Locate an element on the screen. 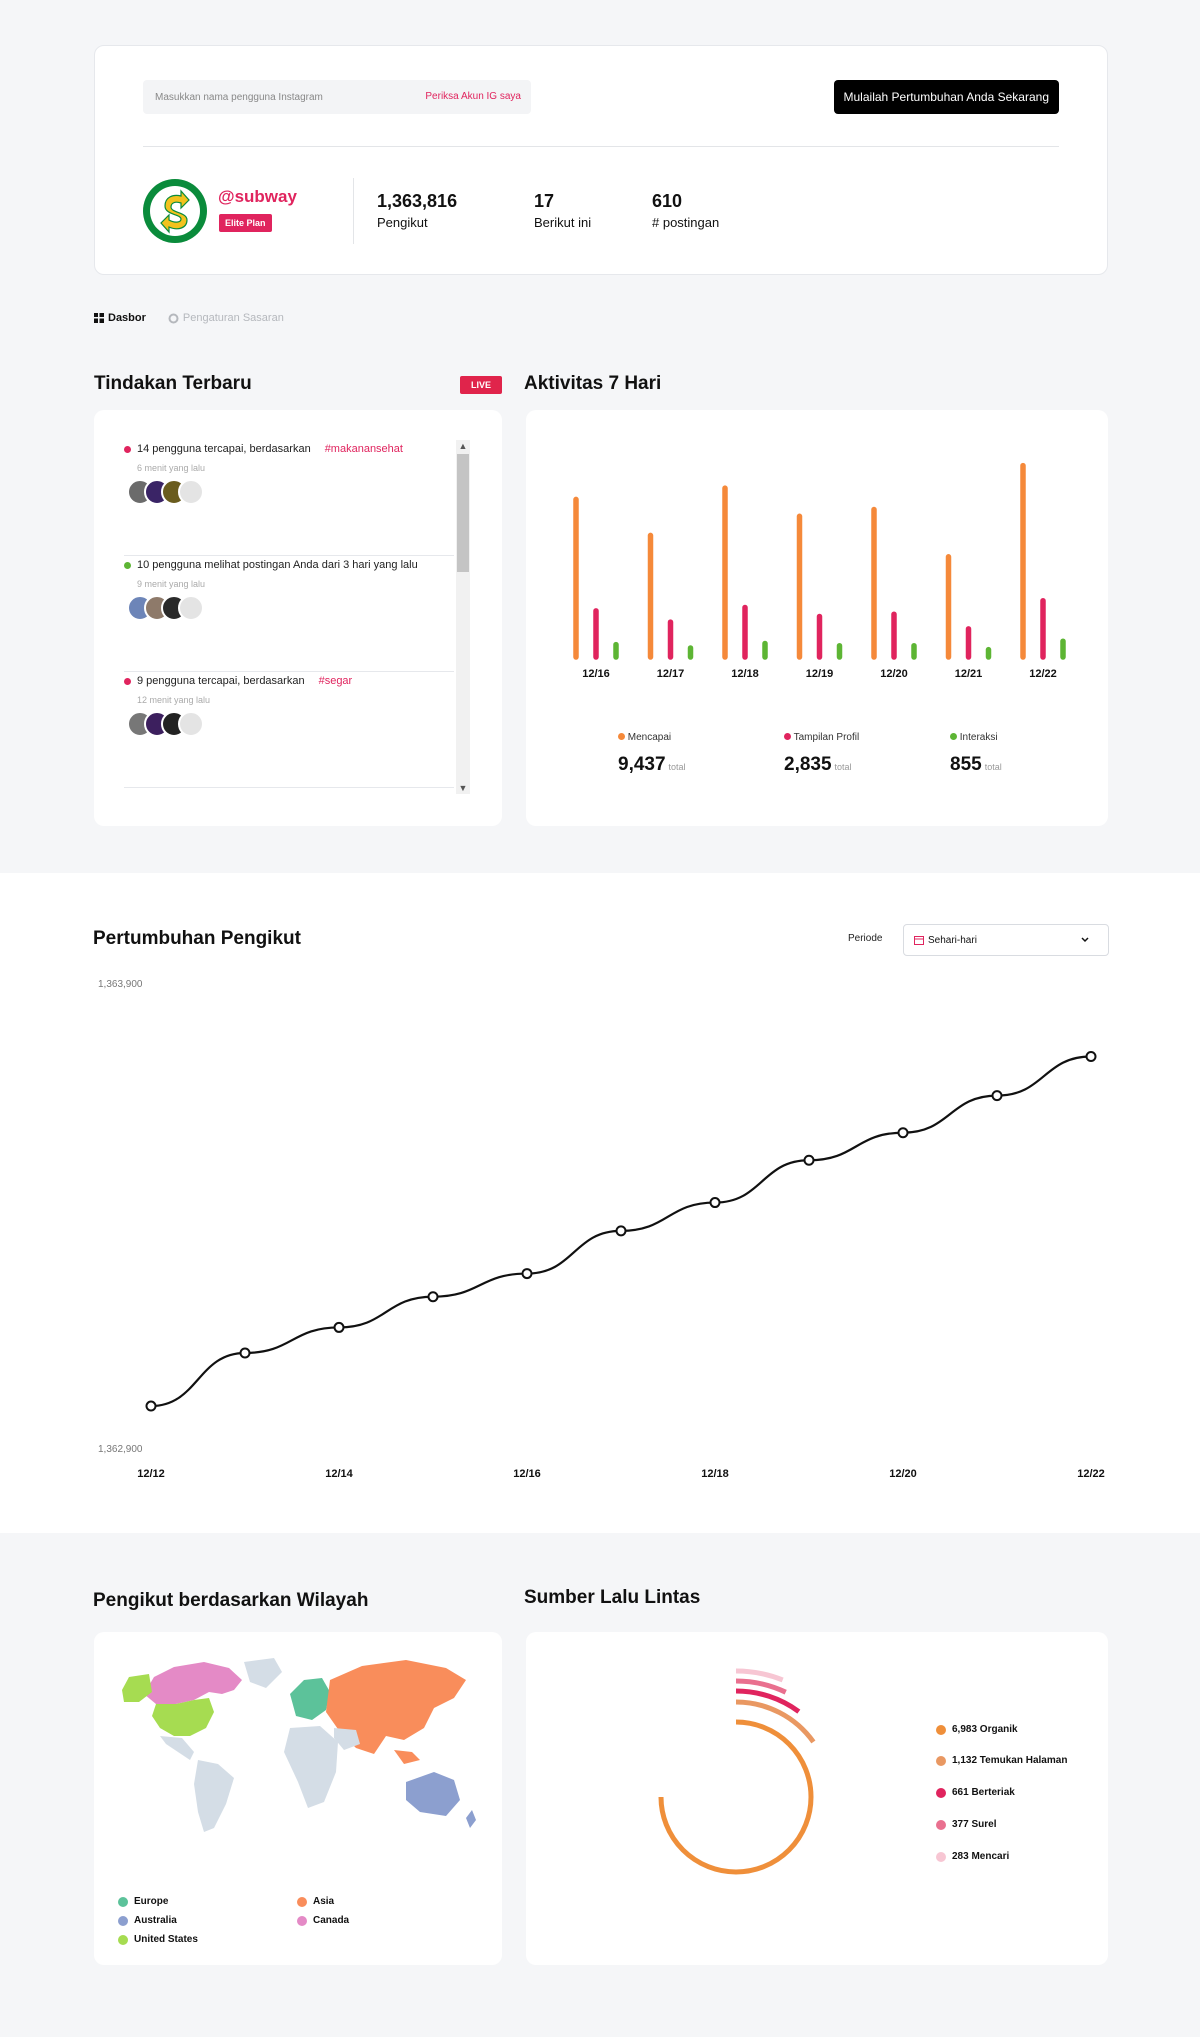 The width and height of the screenshot is (1200, 2037). reach-total: 9,437 total is located at coordinates (652, 765).